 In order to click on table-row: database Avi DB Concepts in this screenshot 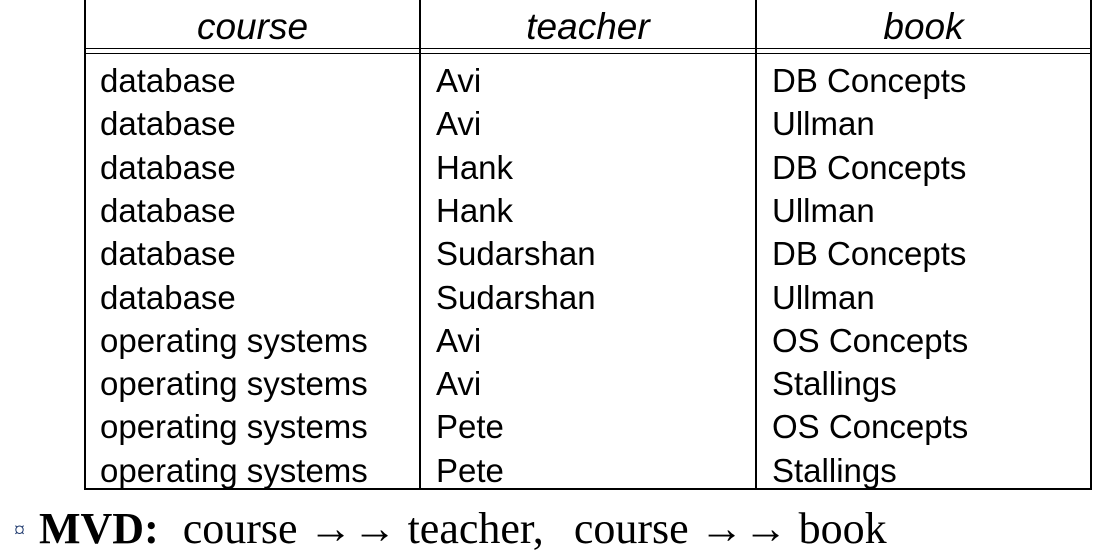, I will do `click(588, 80)`.